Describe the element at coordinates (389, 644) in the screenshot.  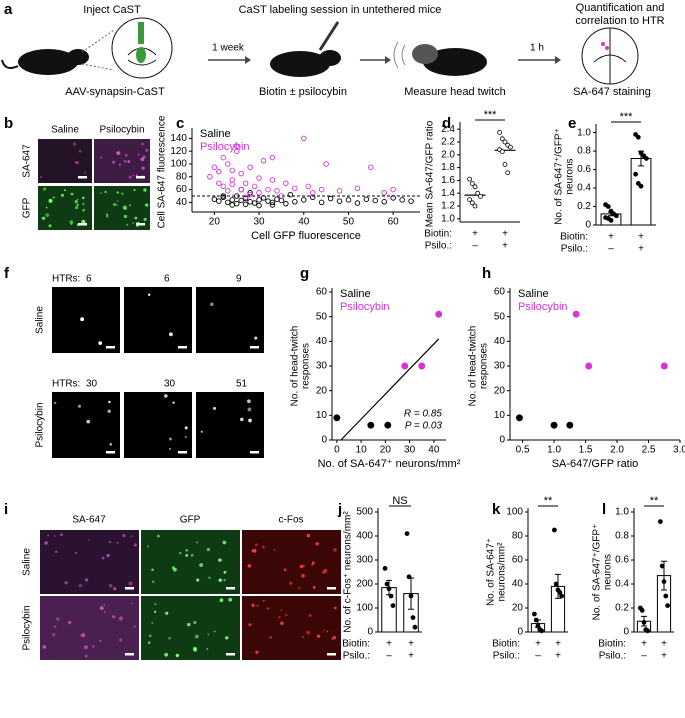
I see `condition-sign: +` at that location.